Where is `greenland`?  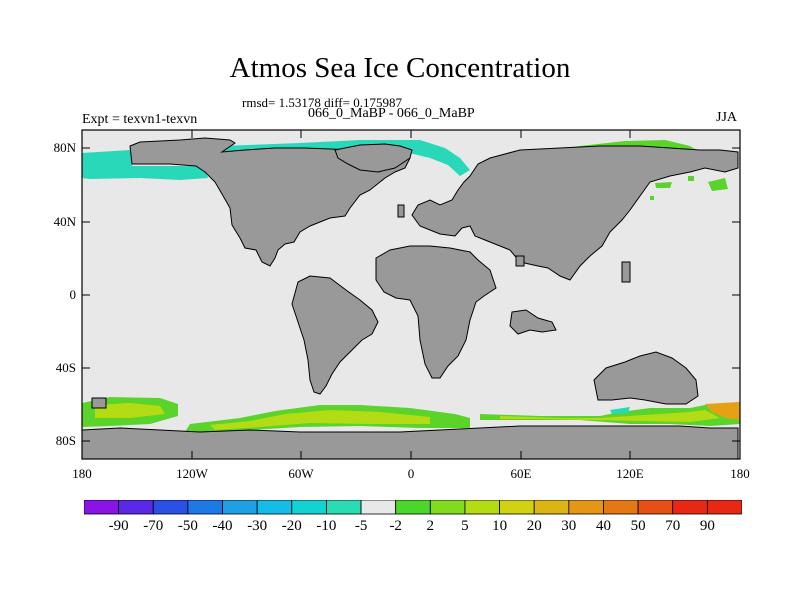
greenland is located at coordinates (373, 158).